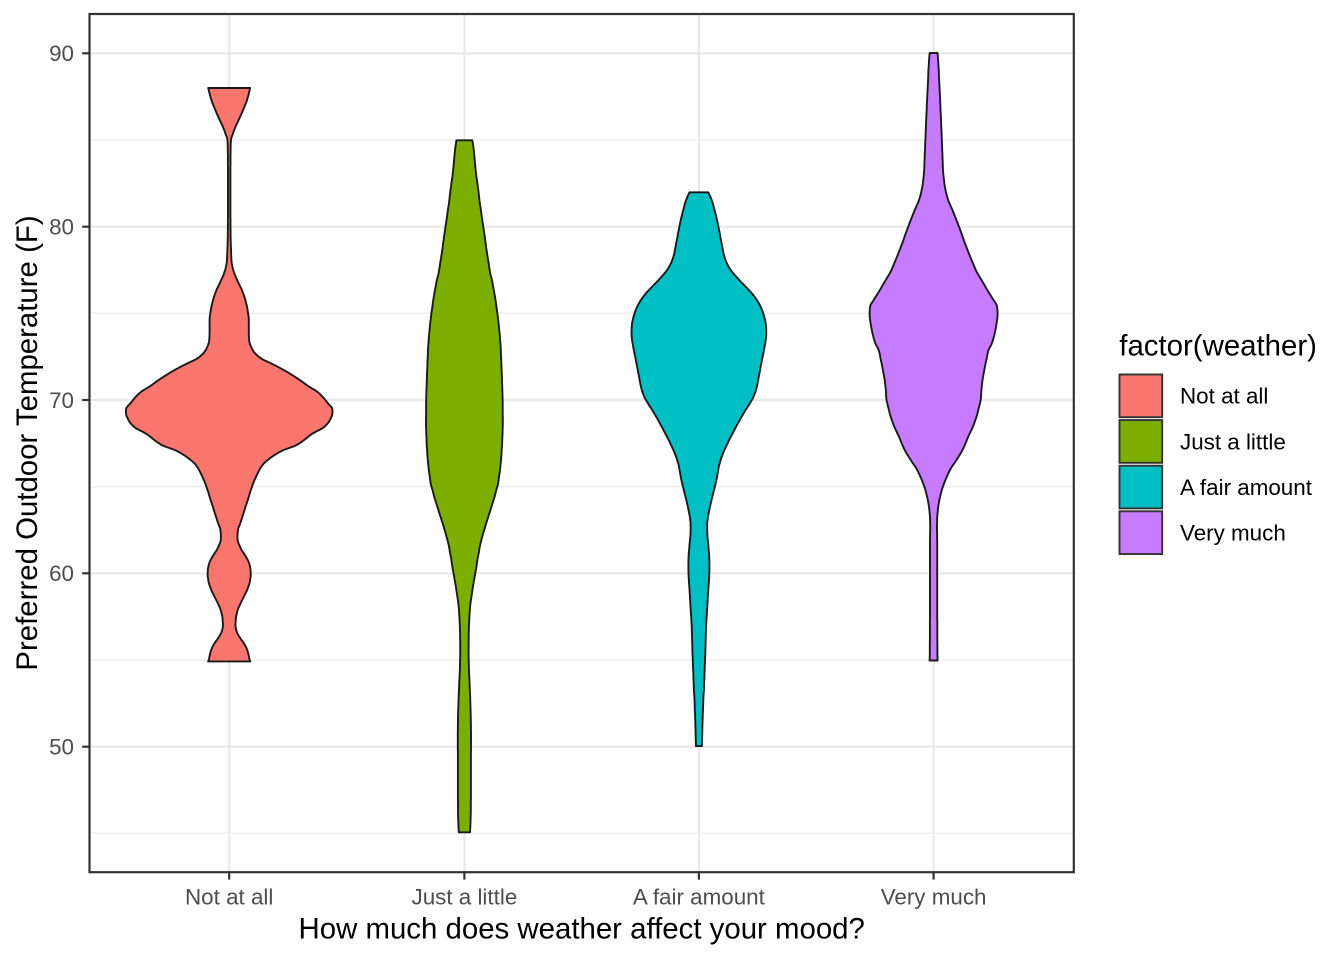 Image resolution: width=1344 pixels, height=960 pixels. What do you see at coordinates (582, 929) in the screenshot?
I see `svg-text:How much does weather affect y: How much does weather affect your mood?` at bounding box center [582, 929].